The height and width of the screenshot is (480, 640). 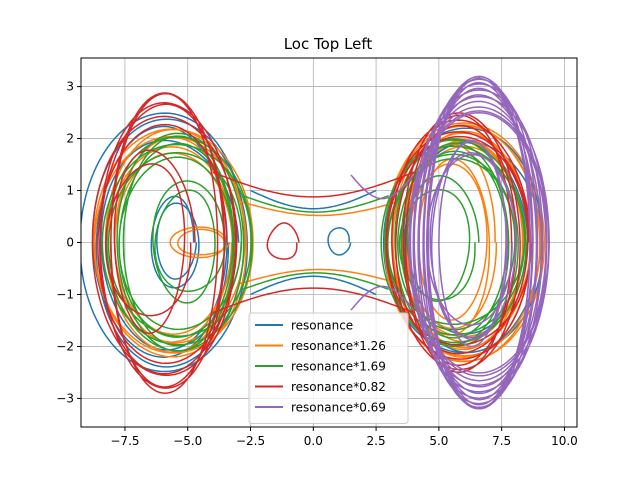 I want to click on y-tick-label: 3, so click(x=70, y=87).